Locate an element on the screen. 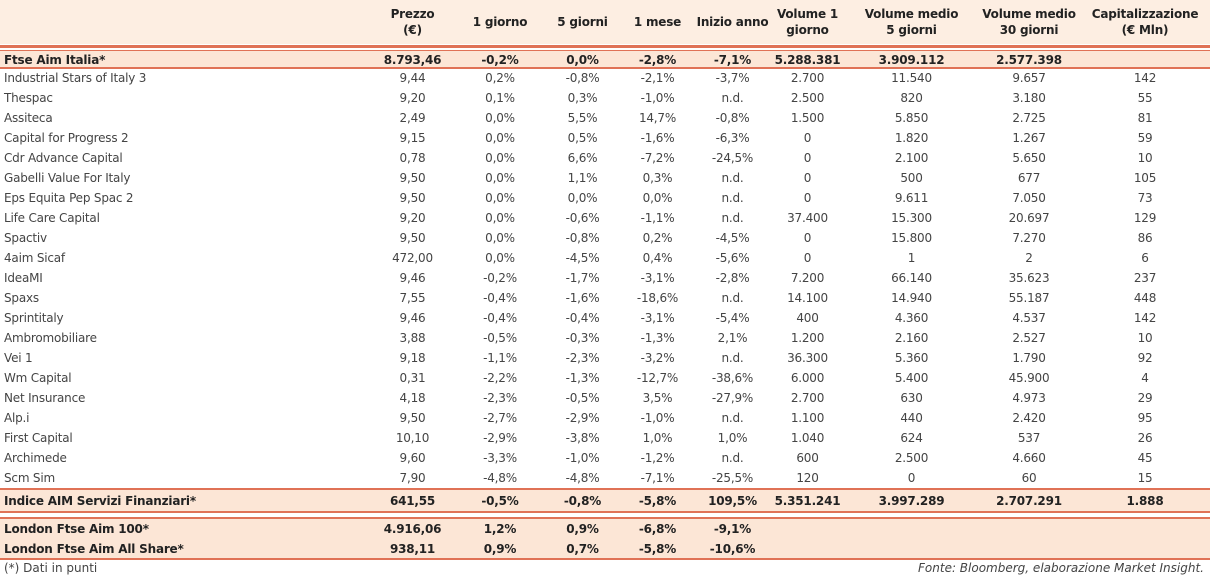 Image resolution: width=1210 pixels, height=581 pixels. cell-col-2: -0,5% is located at coordinates (500, 500).